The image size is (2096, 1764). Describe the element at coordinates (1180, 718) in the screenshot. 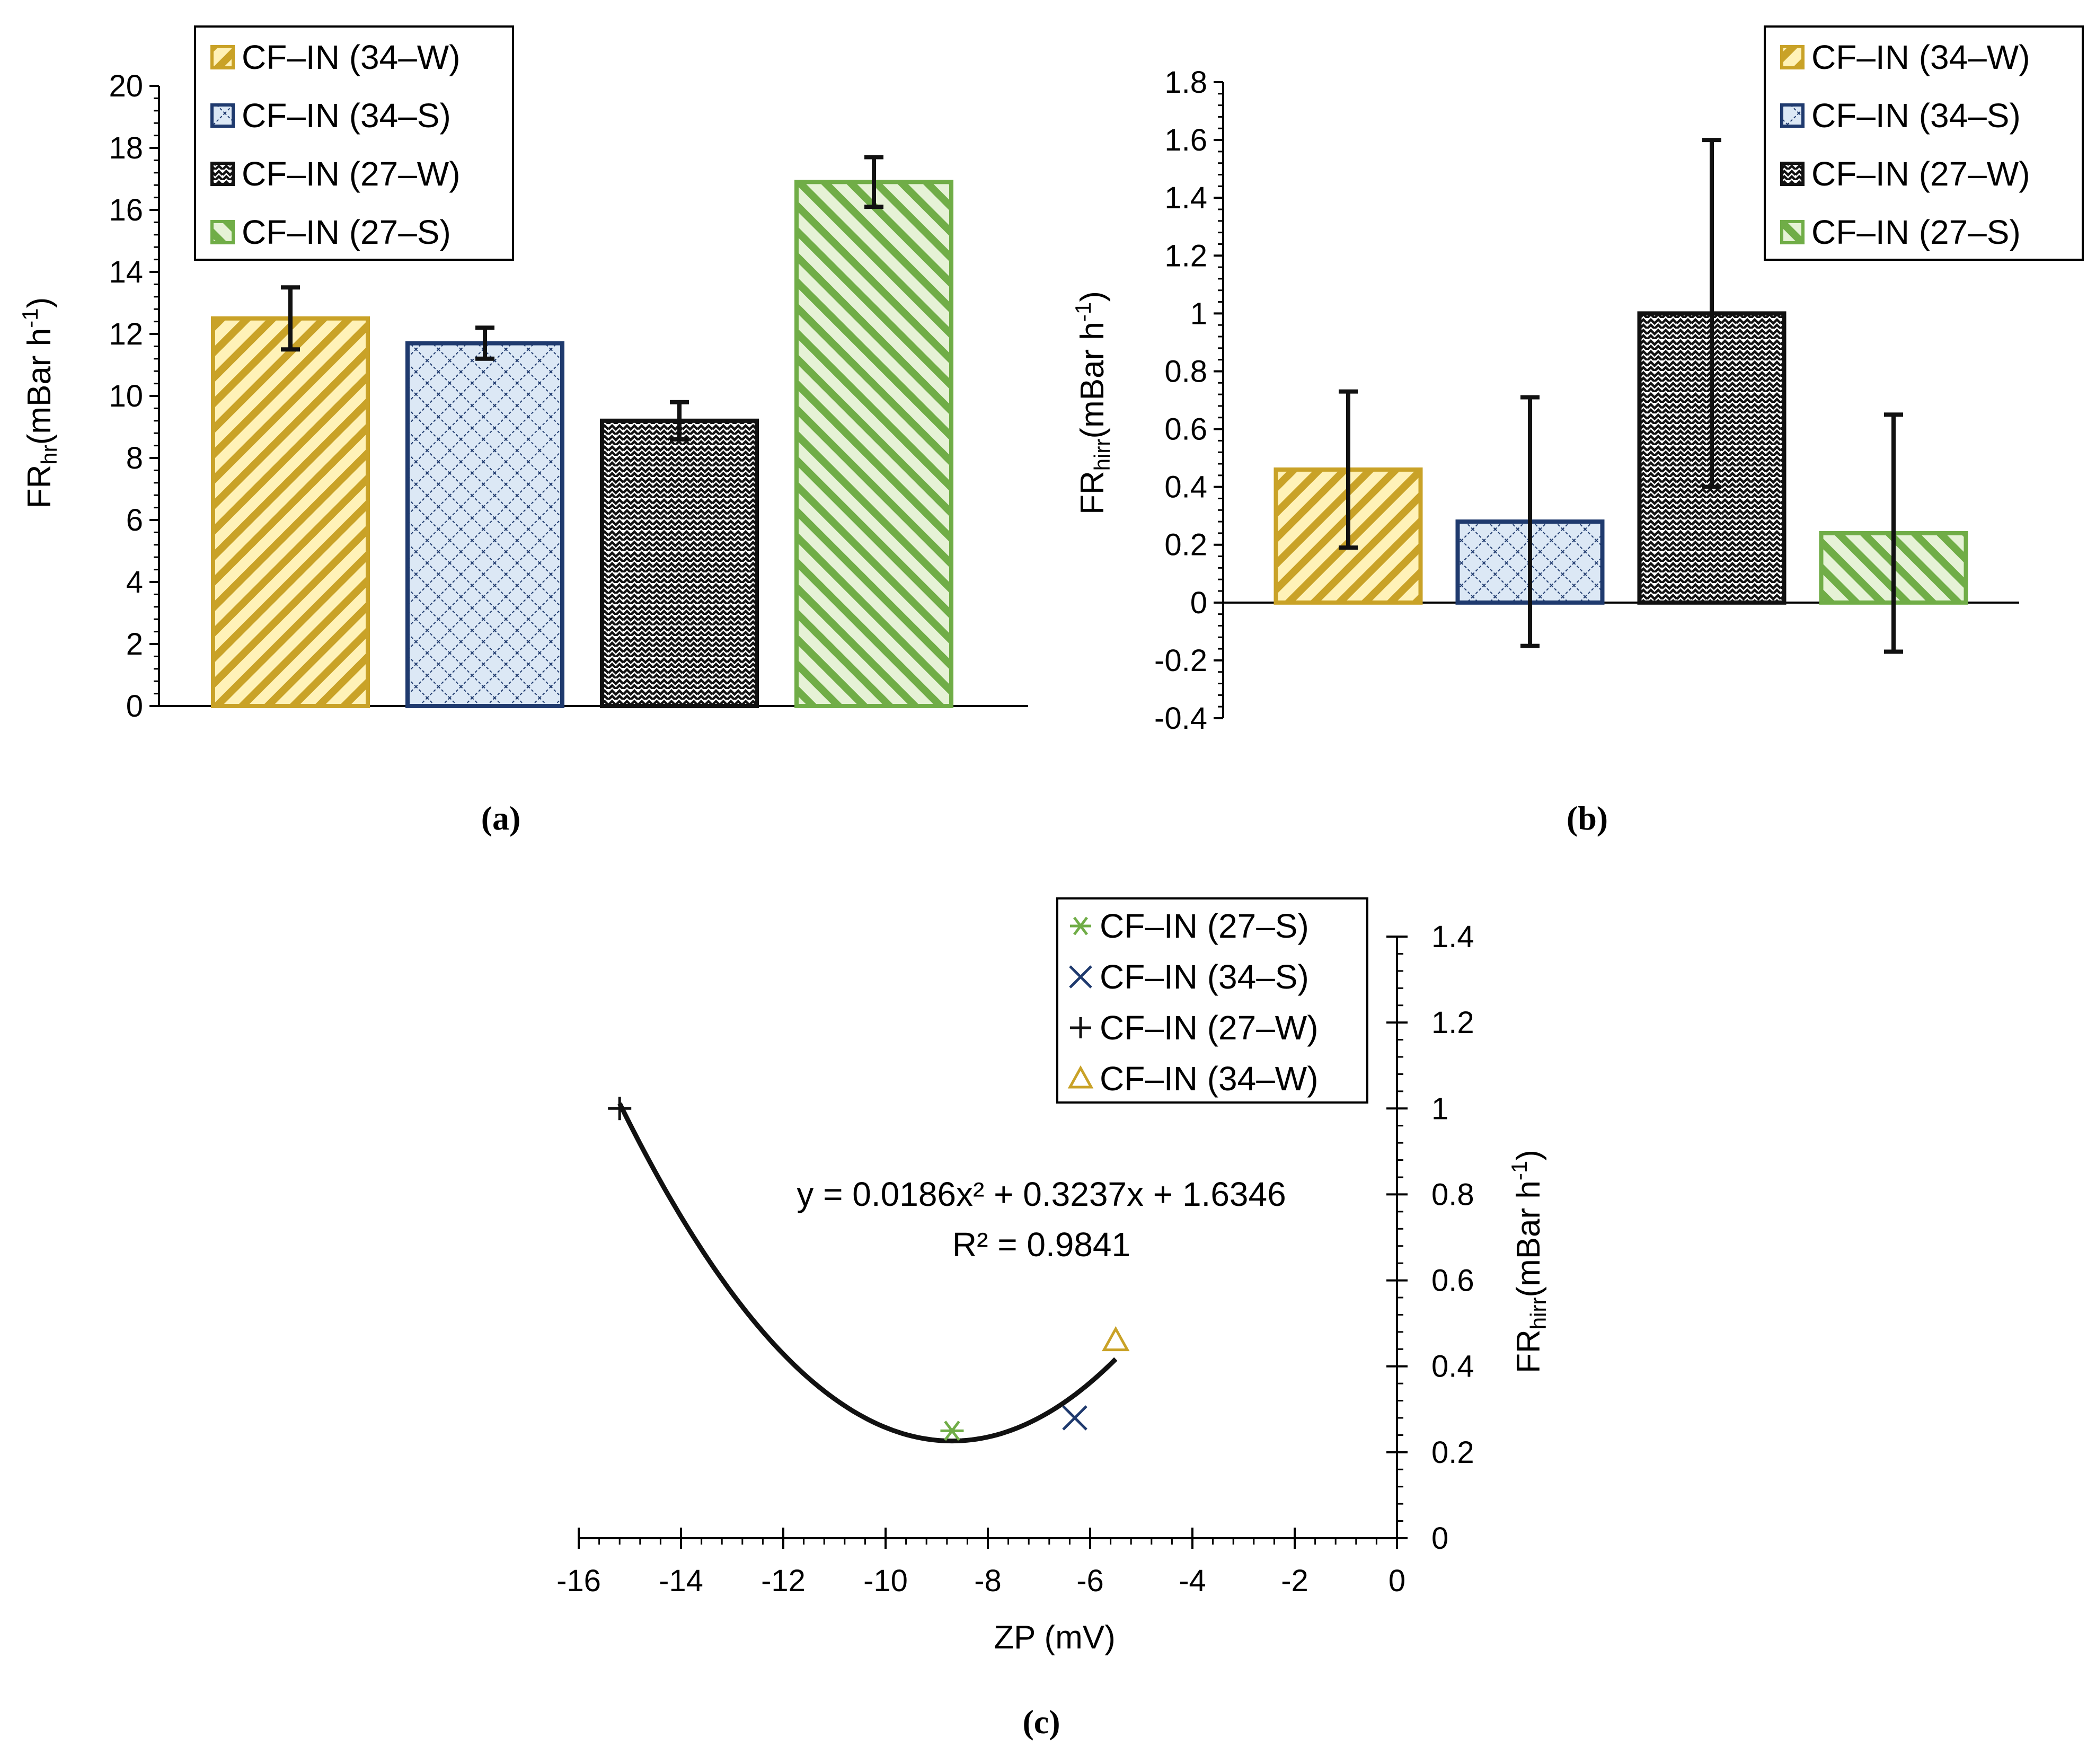

I see `y-tick-label: -0.4` at that location.